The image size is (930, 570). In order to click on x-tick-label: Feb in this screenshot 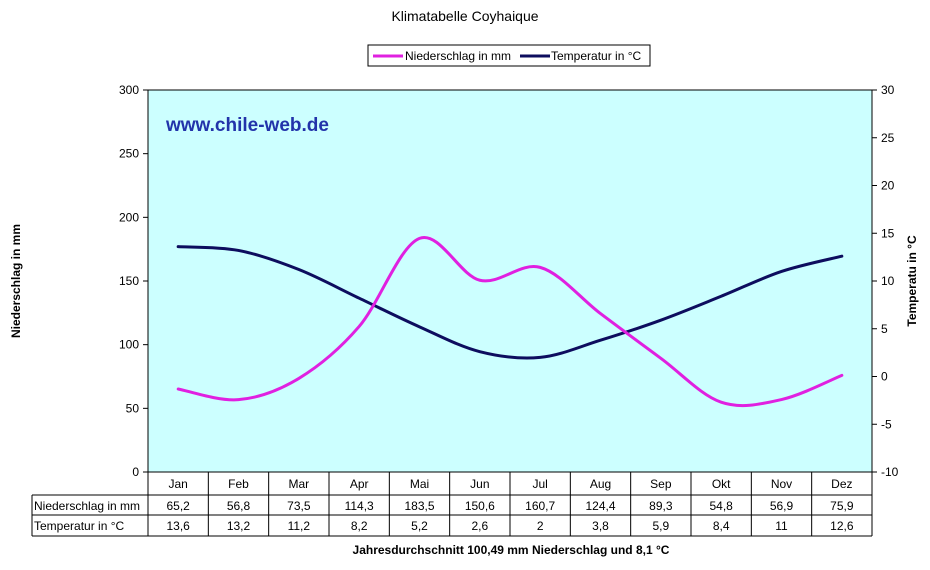, I will do `click(238, 484)`.